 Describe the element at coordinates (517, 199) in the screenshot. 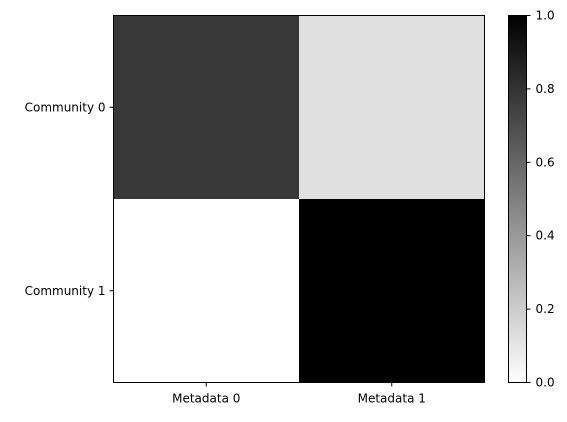

I see `colorbar` at that location.